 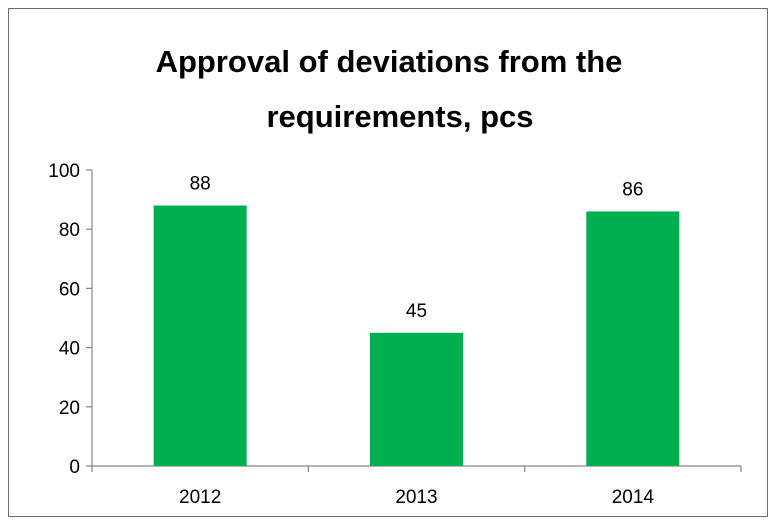 What do you see at coordinates (200, 335) in the screenshot?
I see `bar-2012` at bounding box center [200, 335].